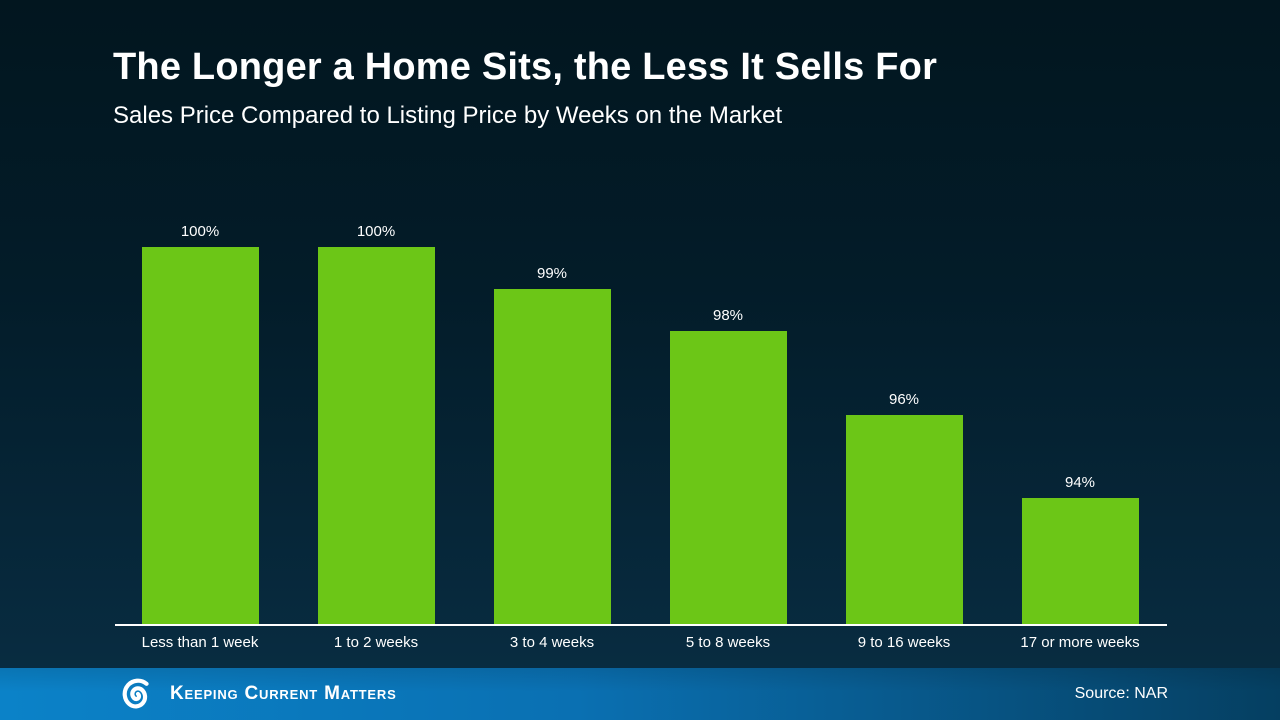 The image size is (1280, 720). I want to click on x-axis-tick-label: Less than 1 week, so click(200, 642).